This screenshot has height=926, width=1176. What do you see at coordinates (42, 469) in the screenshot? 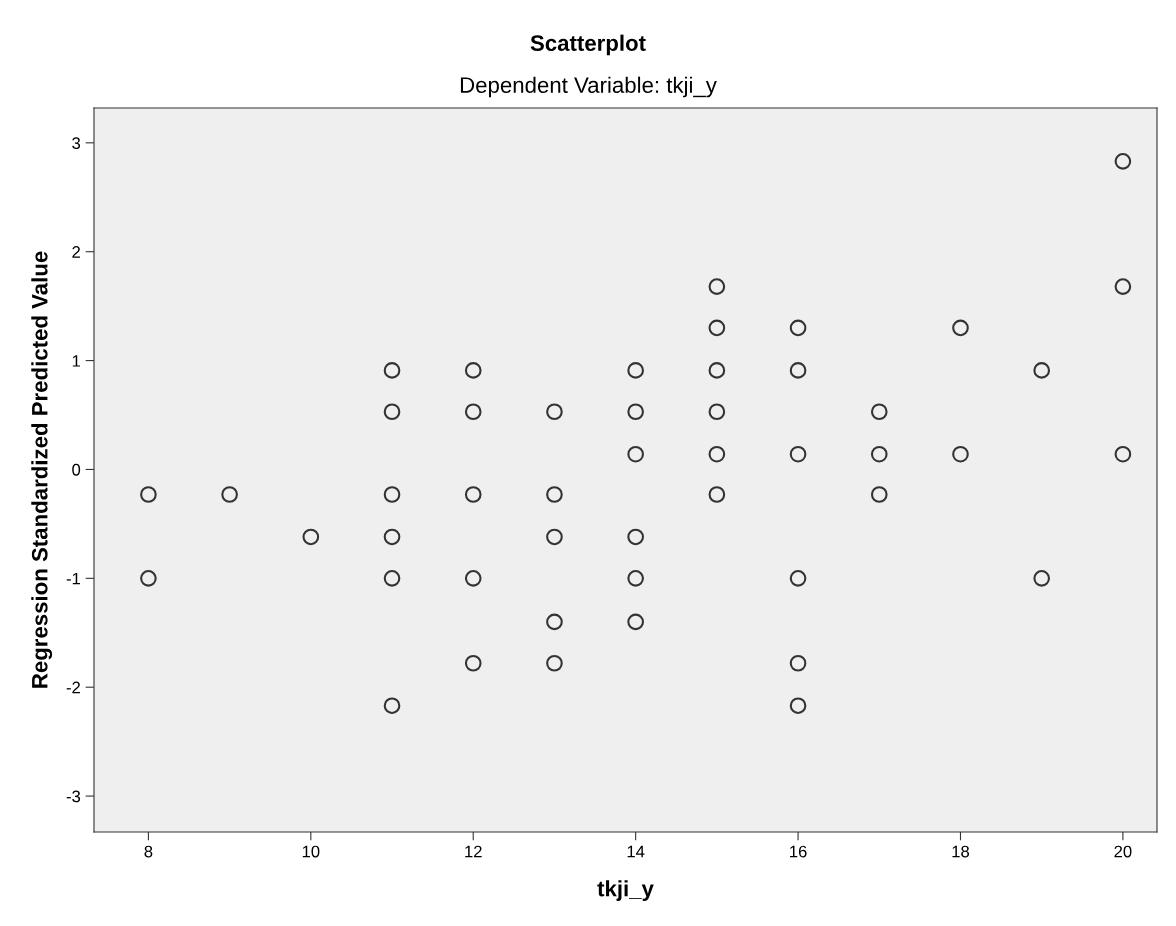
I see `y-axis-title: Regression Standardized Predicted Value` at bounding box center [42, 469].